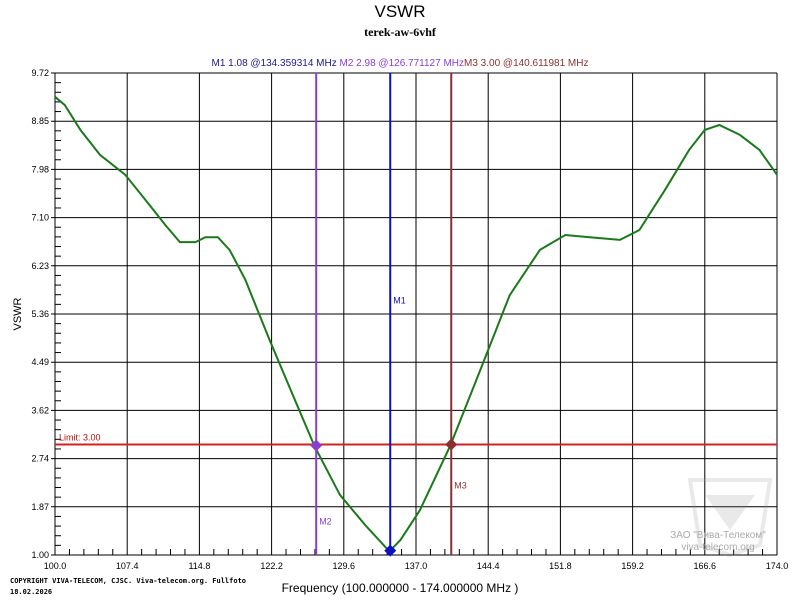  Describe the element at coordinates (717, 547) in the screenshot. I see `watermark-url: viva-telecom.org` at that location.